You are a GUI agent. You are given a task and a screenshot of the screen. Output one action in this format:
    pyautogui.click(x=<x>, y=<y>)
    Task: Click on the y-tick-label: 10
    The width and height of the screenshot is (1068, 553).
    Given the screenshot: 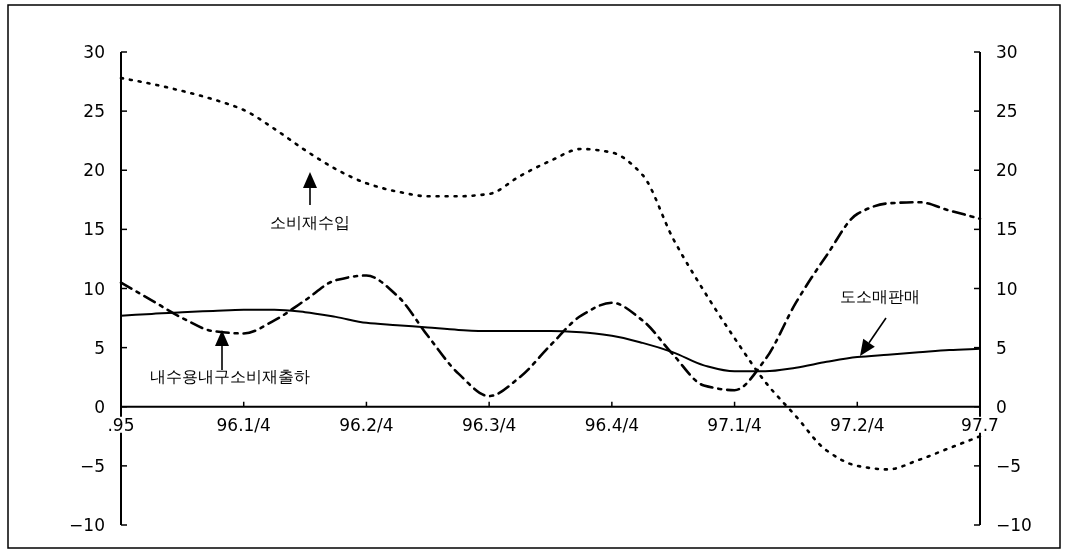 What is the action you would take?
    pyautogui.click(x=94, y=288)
    